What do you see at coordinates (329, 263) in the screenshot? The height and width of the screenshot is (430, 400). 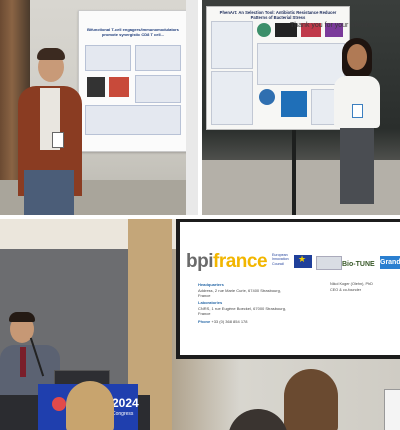 I see `partner-logo` at bounding box center [329, 263].